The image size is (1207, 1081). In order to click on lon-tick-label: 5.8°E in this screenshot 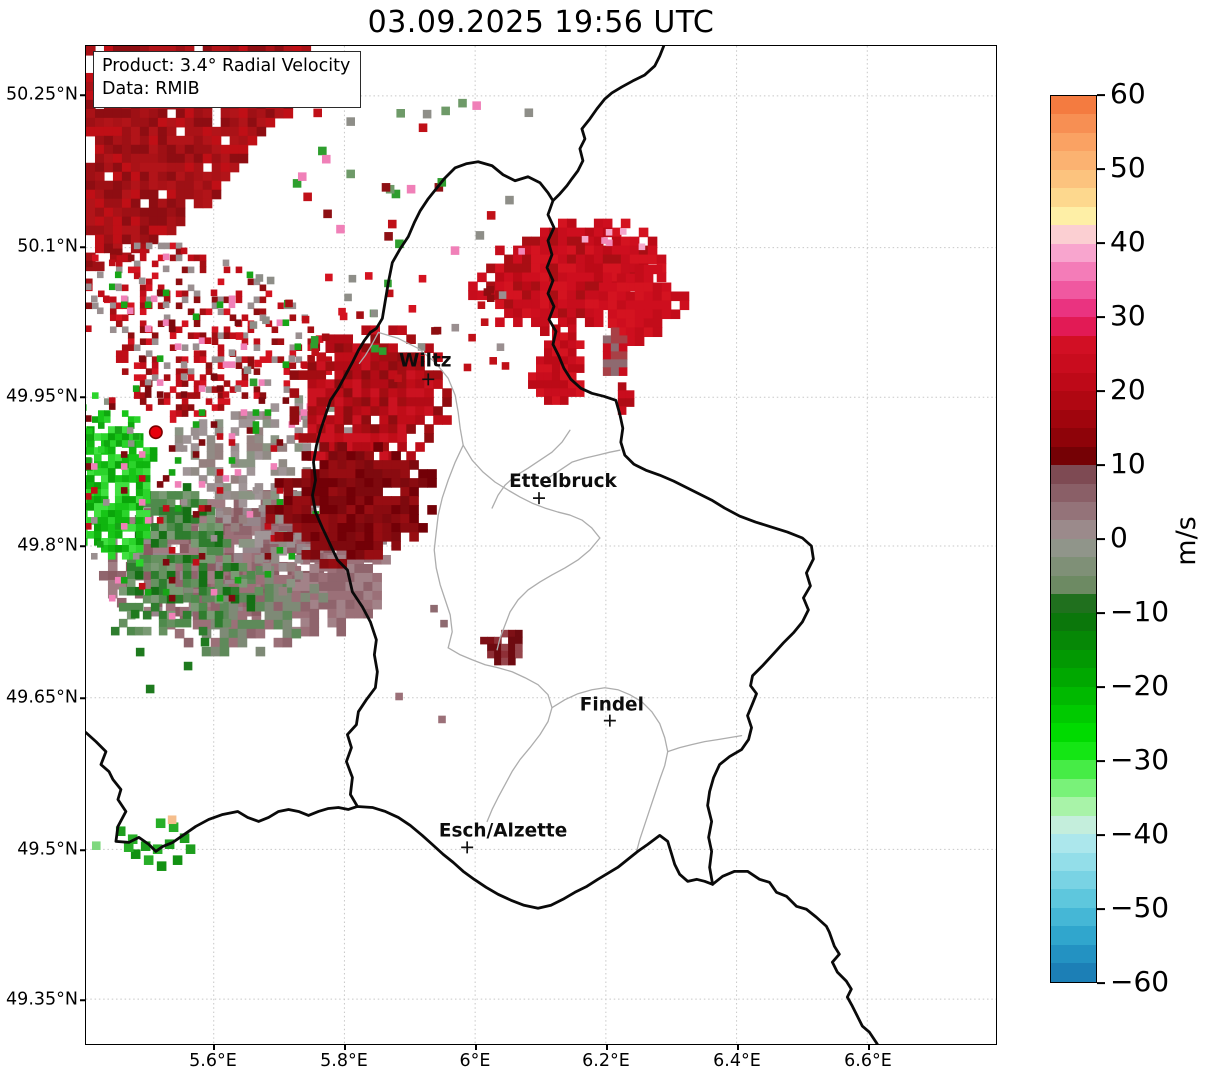, I will do `click(344, 1061)`.